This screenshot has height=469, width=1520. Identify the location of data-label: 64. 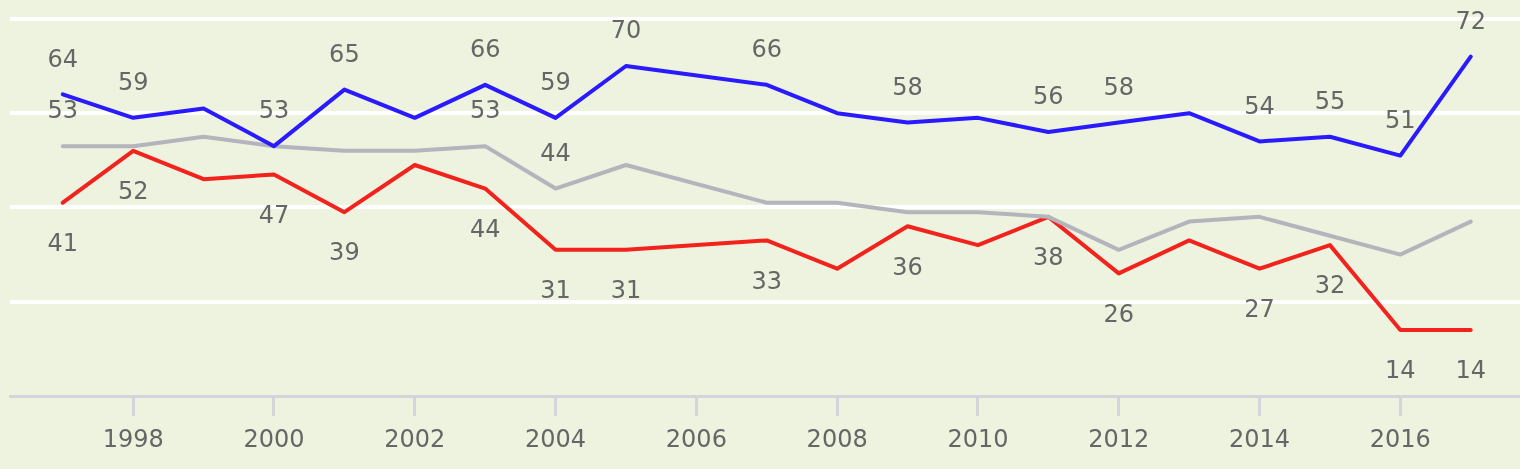
(63, 58).